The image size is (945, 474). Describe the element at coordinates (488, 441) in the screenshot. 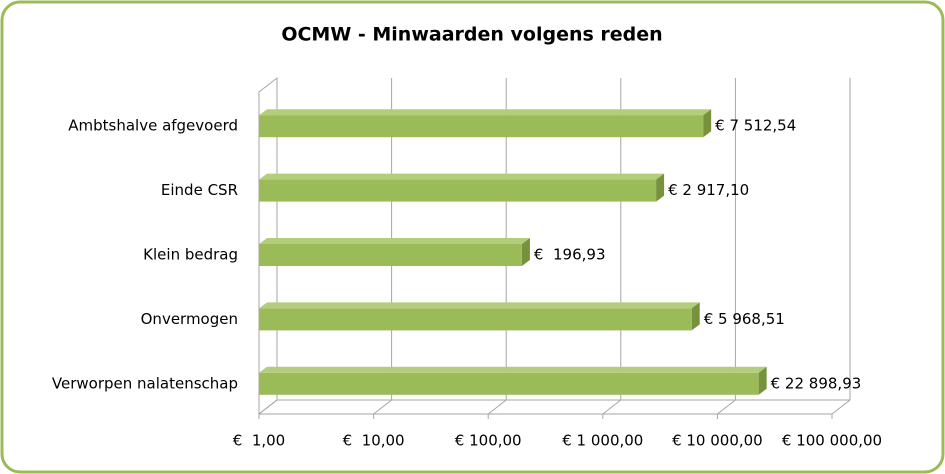

I see `x-tick-label: € 100,00` at that location.